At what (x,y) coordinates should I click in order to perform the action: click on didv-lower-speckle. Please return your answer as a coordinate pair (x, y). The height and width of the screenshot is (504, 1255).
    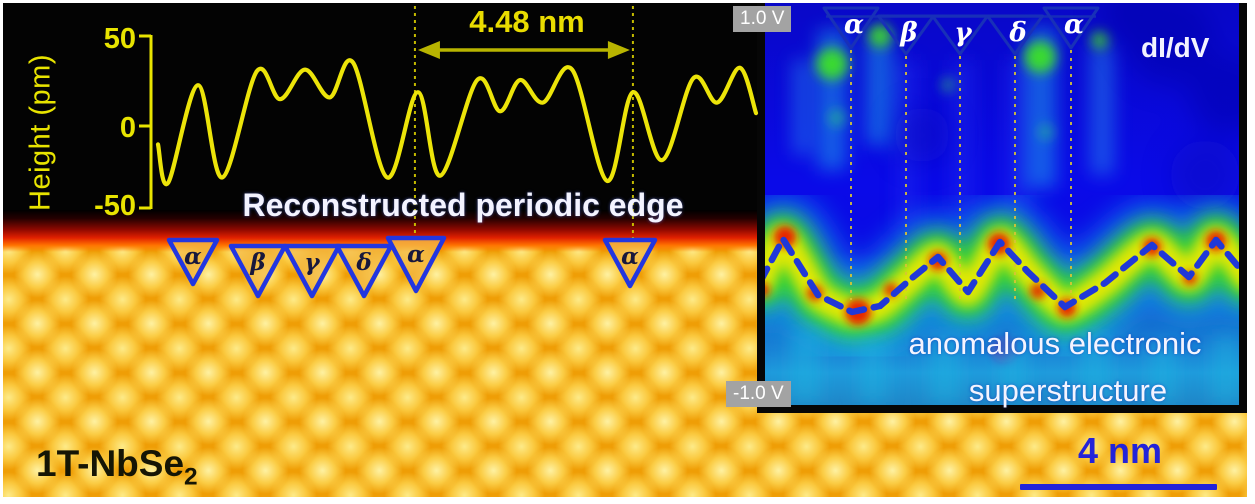
    Looking at the image, I should click on (1015, 366).